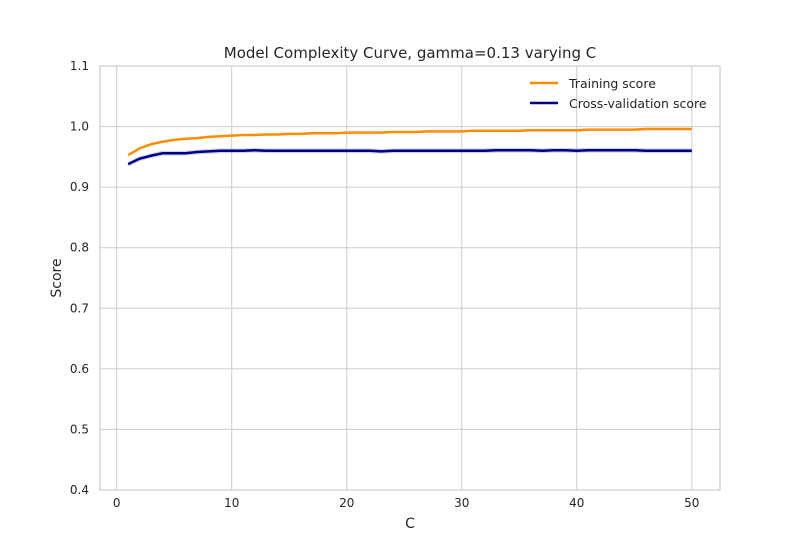 This screenshot has width=800, height=550. I want to click on y-tick-label: 0.6, so click(79, 369).